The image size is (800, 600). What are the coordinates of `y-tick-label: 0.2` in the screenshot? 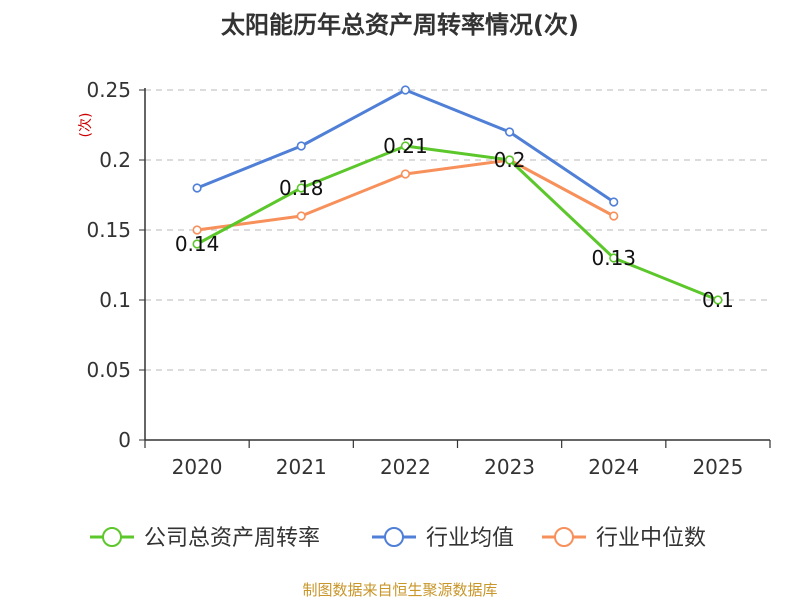 It's located at (115, 160).